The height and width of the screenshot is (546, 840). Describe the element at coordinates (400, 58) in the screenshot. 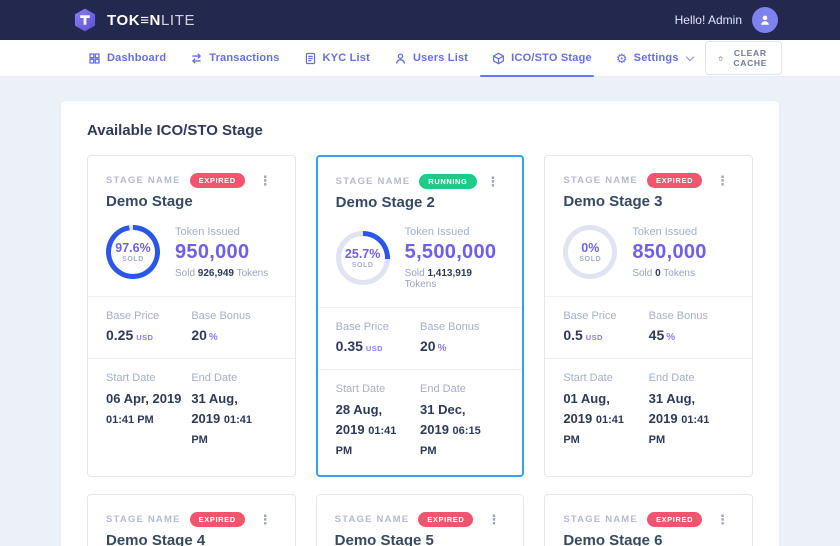

I see `user-icon` at that location.